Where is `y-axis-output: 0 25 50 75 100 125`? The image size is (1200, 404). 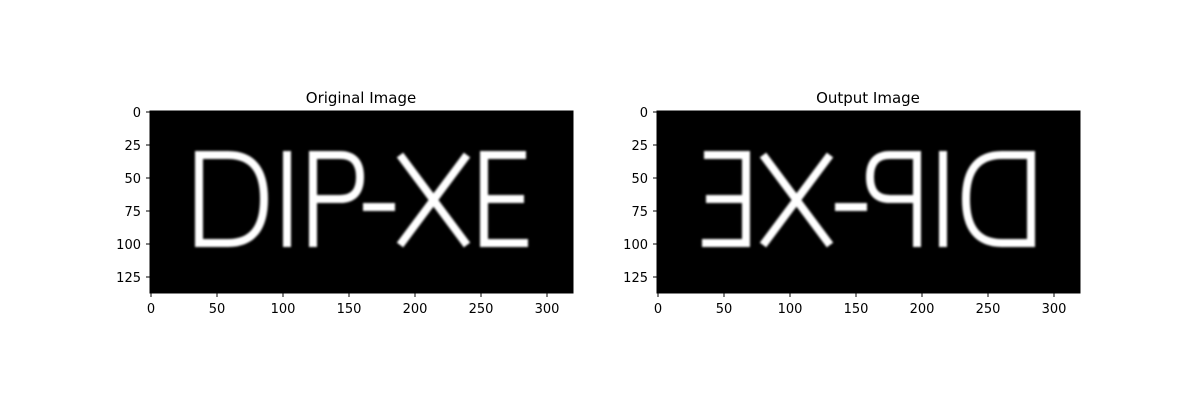
y-axis-output: 0 25 50 75 100 125 is located at coordinates (640, 196).